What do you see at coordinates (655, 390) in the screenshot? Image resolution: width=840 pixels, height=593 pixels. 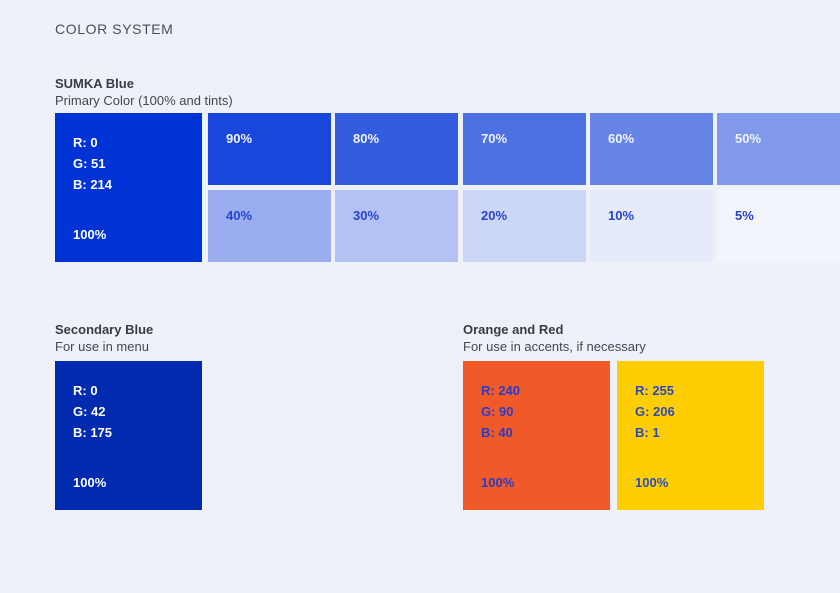 I see `rgb-r-value: R: 255` at bounding box center [655, 390].